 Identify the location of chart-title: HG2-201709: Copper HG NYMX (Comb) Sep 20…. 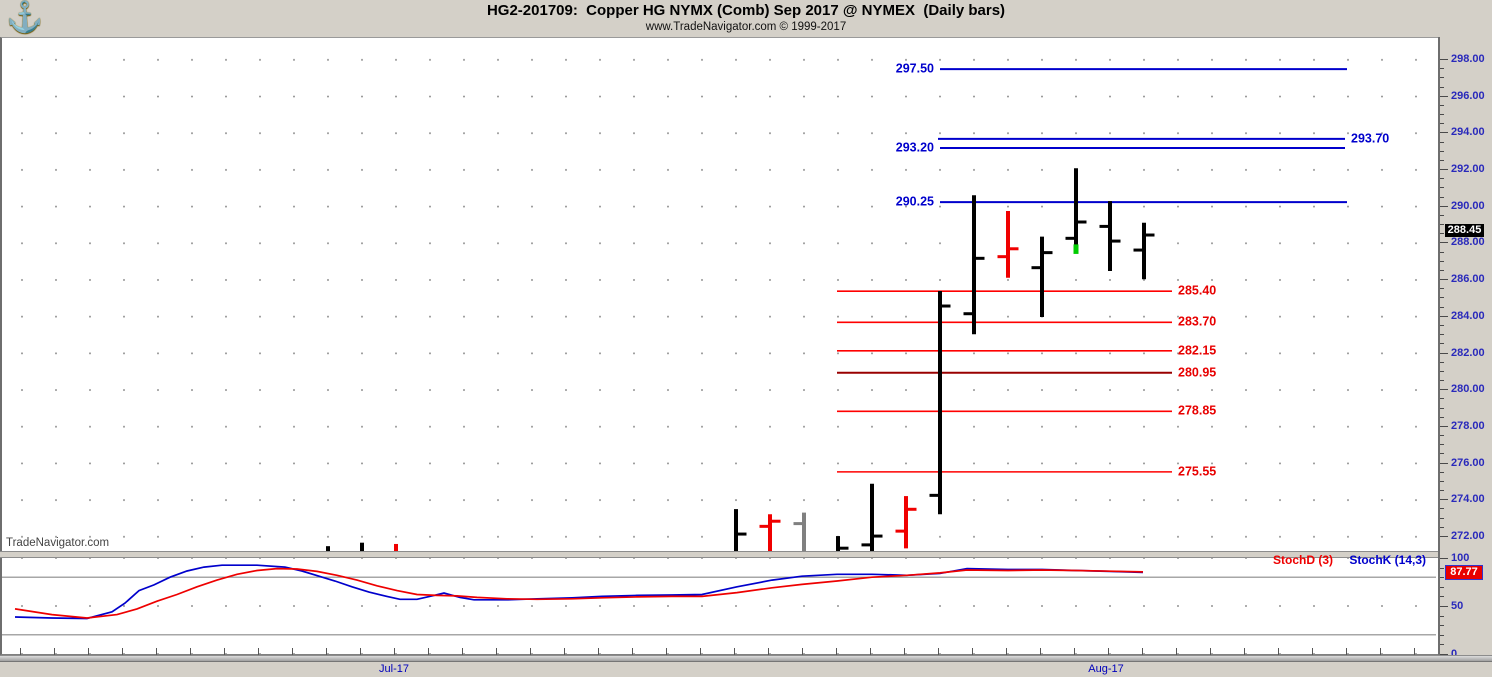
(746, 10).